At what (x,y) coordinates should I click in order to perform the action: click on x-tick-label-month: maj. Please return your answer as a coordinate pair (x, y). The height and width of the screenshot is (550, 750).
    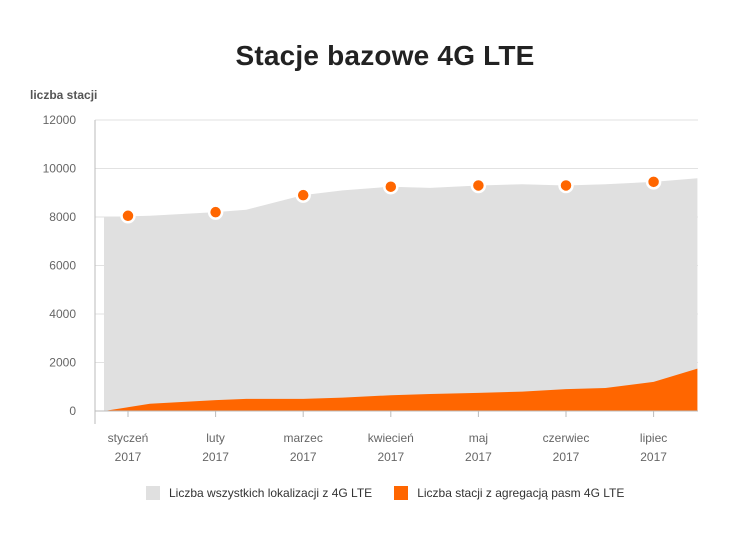
    Looking at the image, I should click on (478, 438).